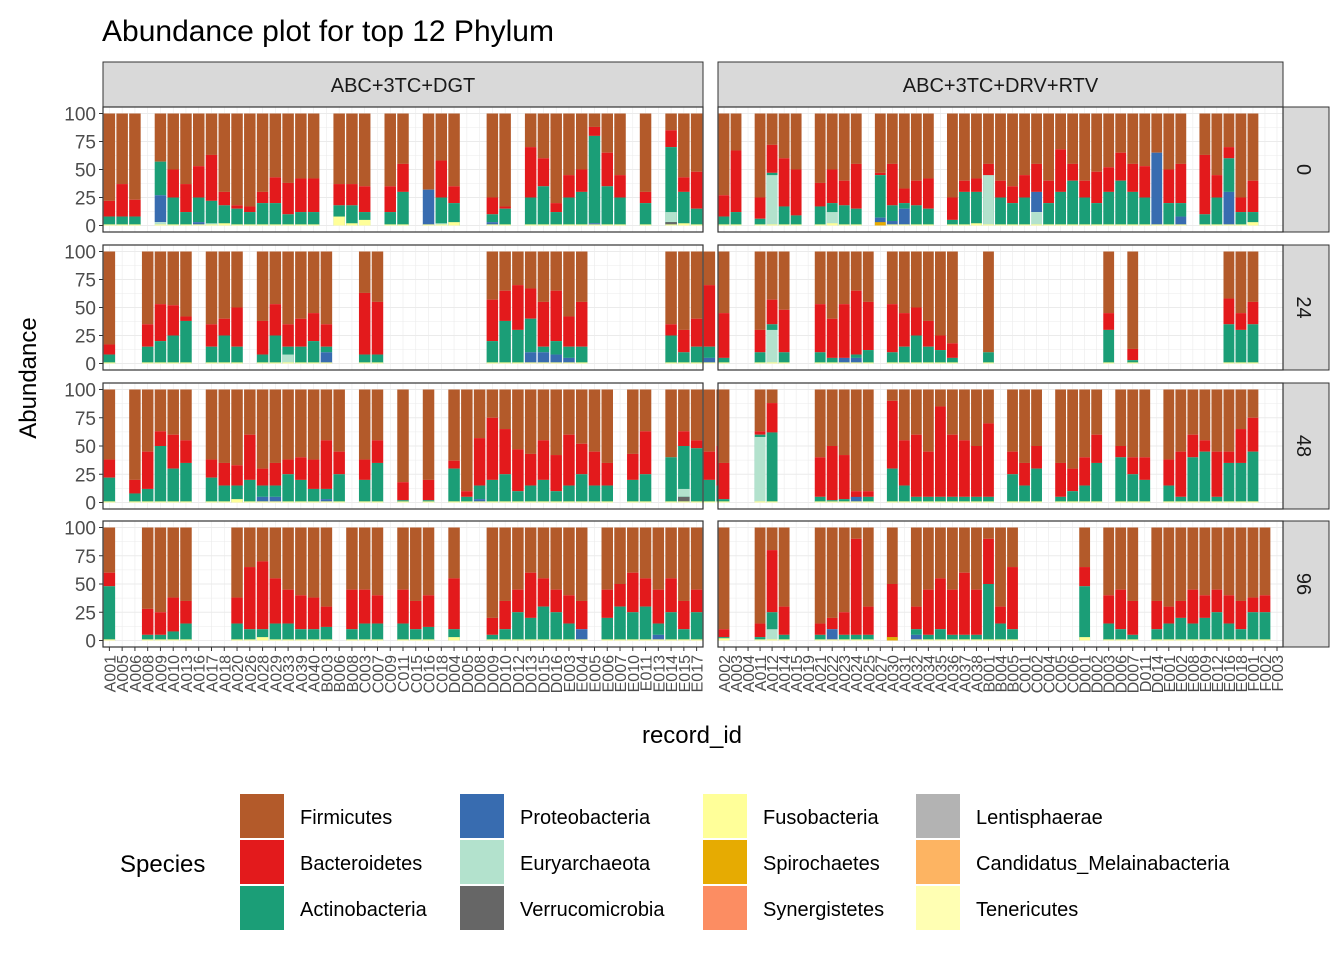  What do you see at coordinates (881, 673) in the screenshot?
I see `x-tick-label: A027` at bounding box center [881, 673].